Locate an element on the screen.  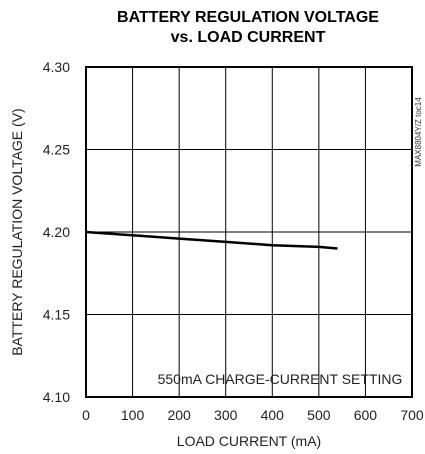
y-tick-label: 4.10 is located at coordinates (56, 397).